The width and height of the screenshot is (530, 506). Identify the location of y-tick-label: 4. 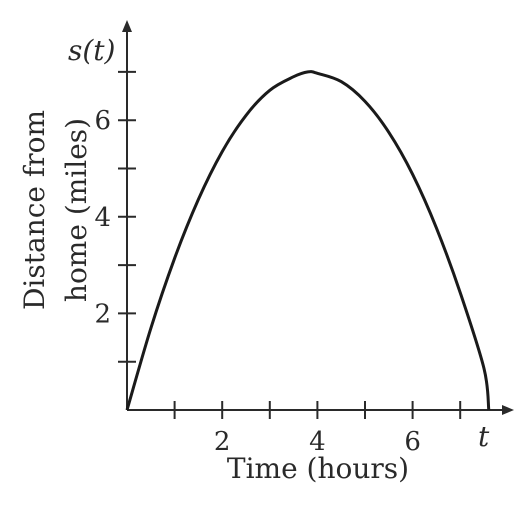
(102, 218).